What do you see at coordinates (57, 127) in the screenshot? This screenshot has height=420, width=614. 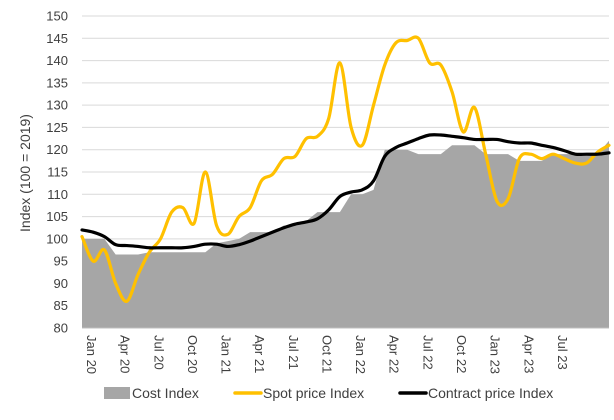 I see `y-tick-label-125: 125` at bounding box center [57, 127].